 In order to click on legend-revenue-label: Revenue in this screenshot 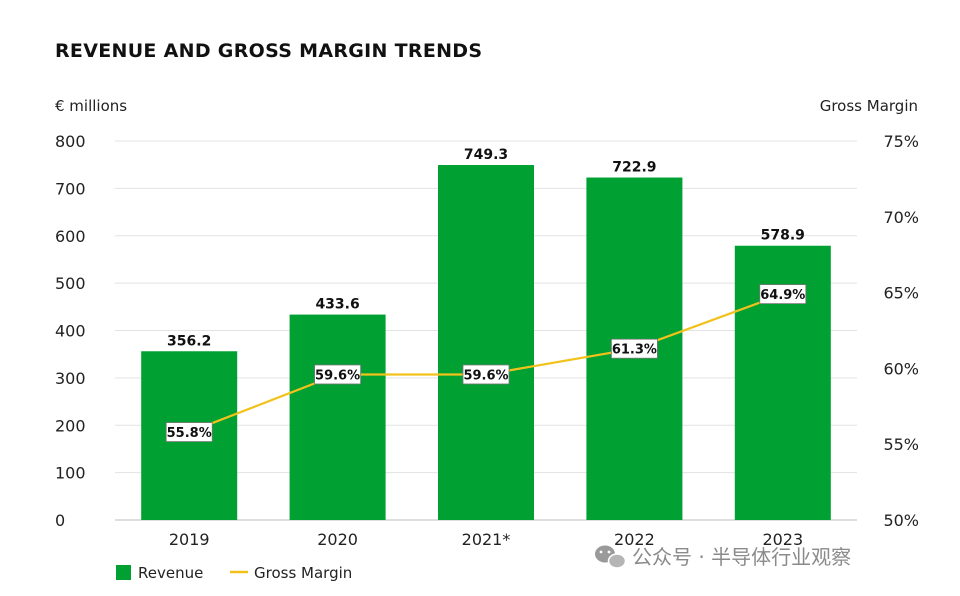, I will do `click(170, 573)`.